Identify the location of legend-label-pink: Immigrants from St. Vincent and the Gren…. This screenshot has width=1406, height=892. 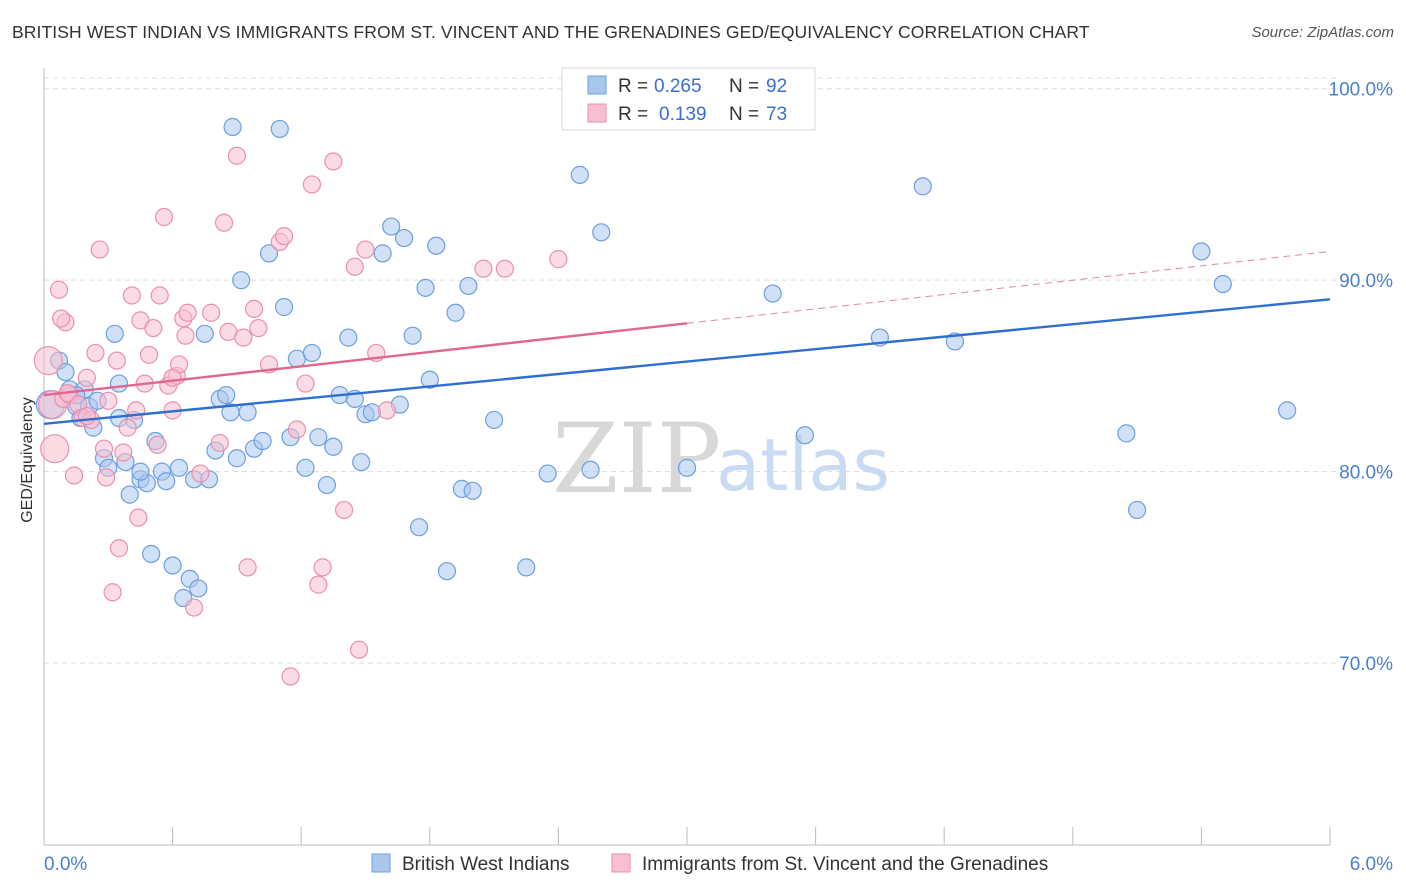
(845, 864).